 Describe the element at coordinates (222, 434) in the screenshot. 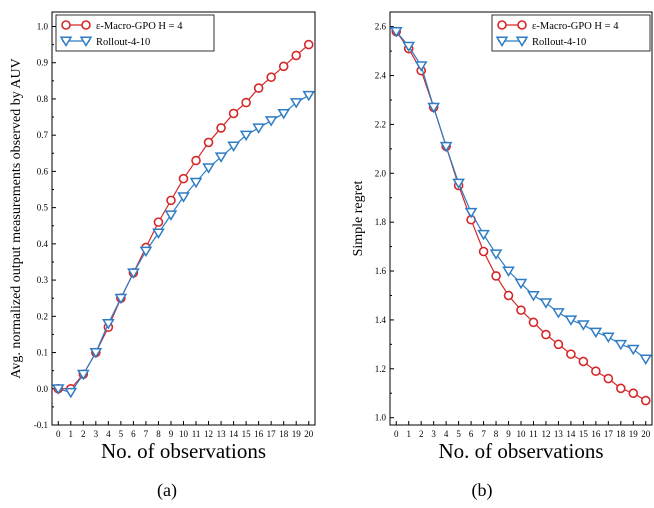

I see `x-tick-label: 13` at that location.